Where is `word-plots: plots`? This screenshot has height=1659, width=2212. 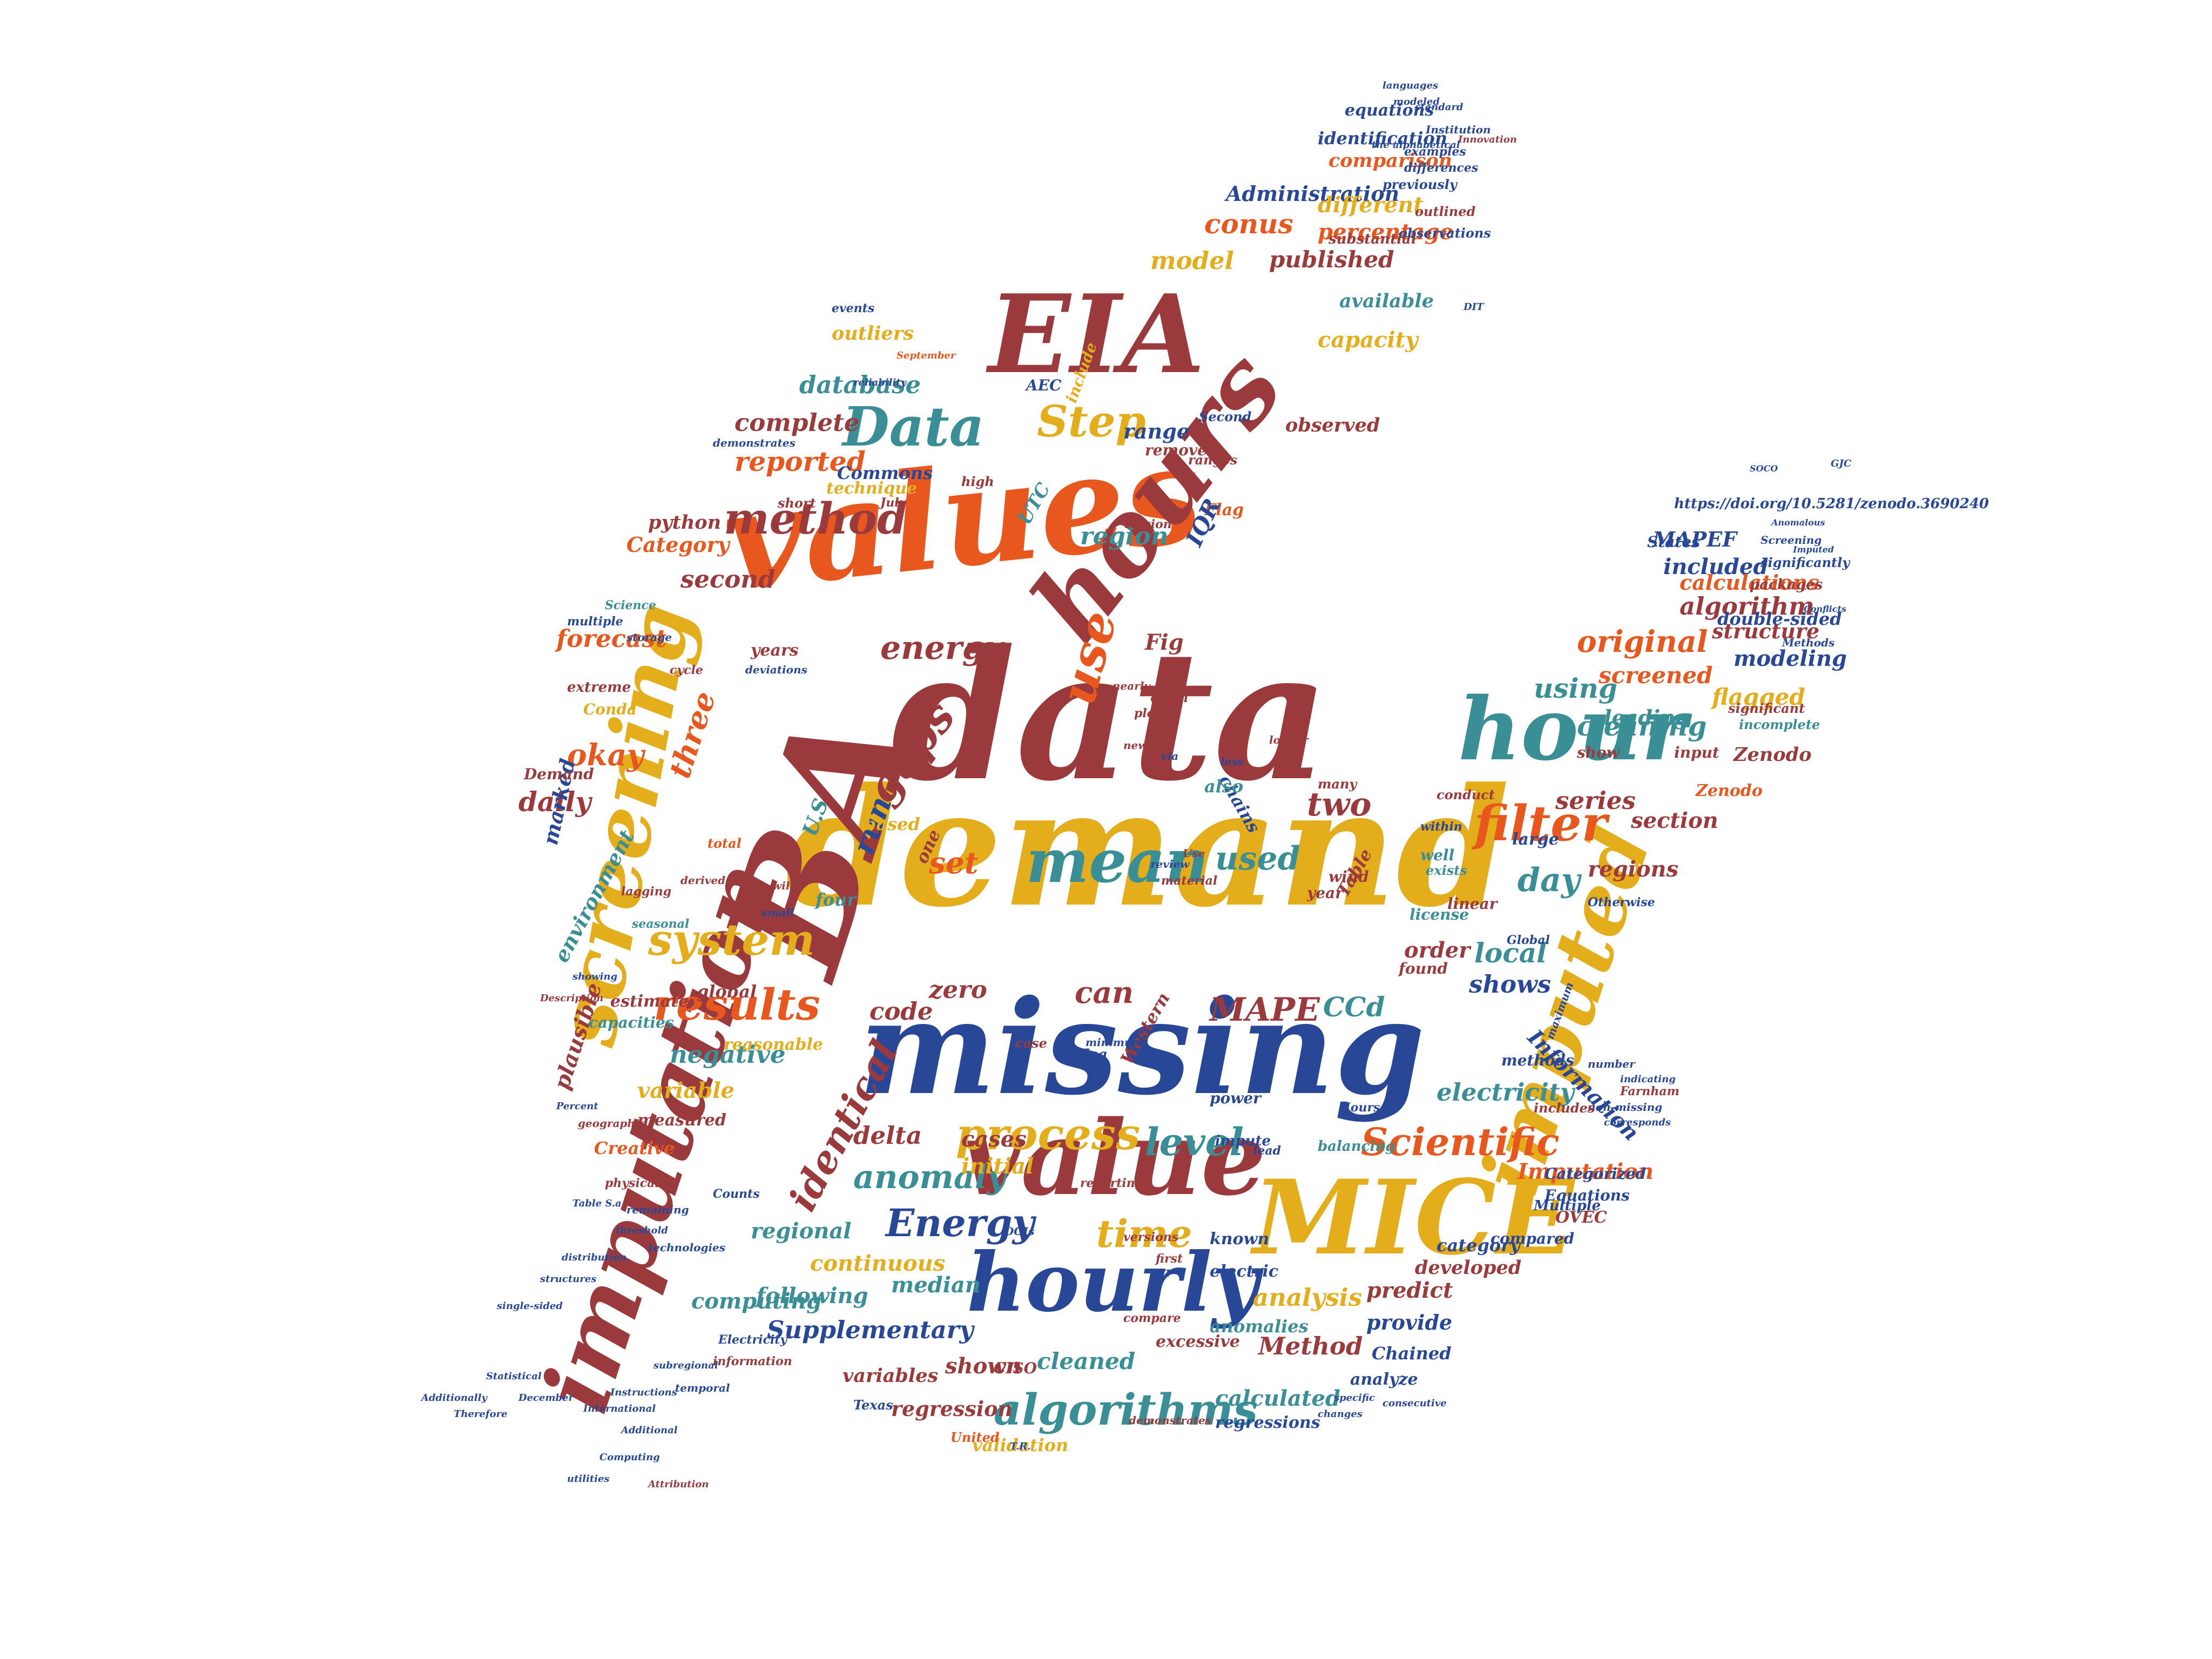
word-plots: plots is located at coordinates (1150, 713).